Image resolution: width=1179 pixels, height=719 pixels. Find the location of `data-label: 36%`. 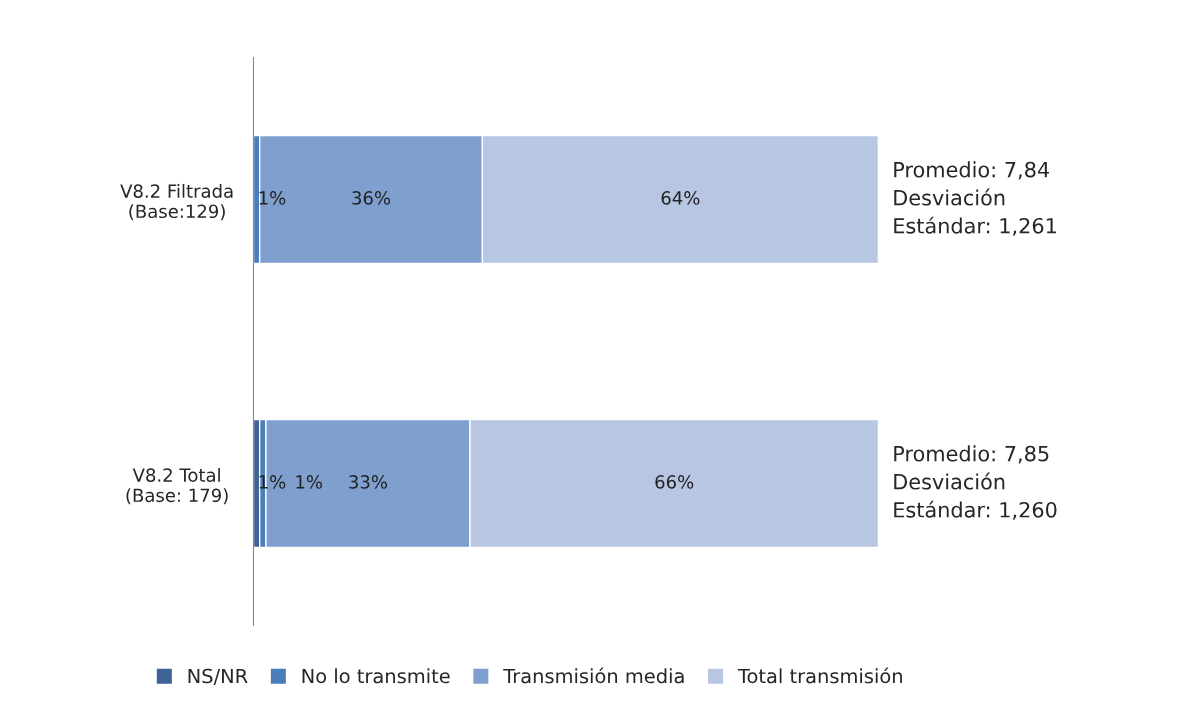

data-label: 36% is located at coordinates (371, 198).